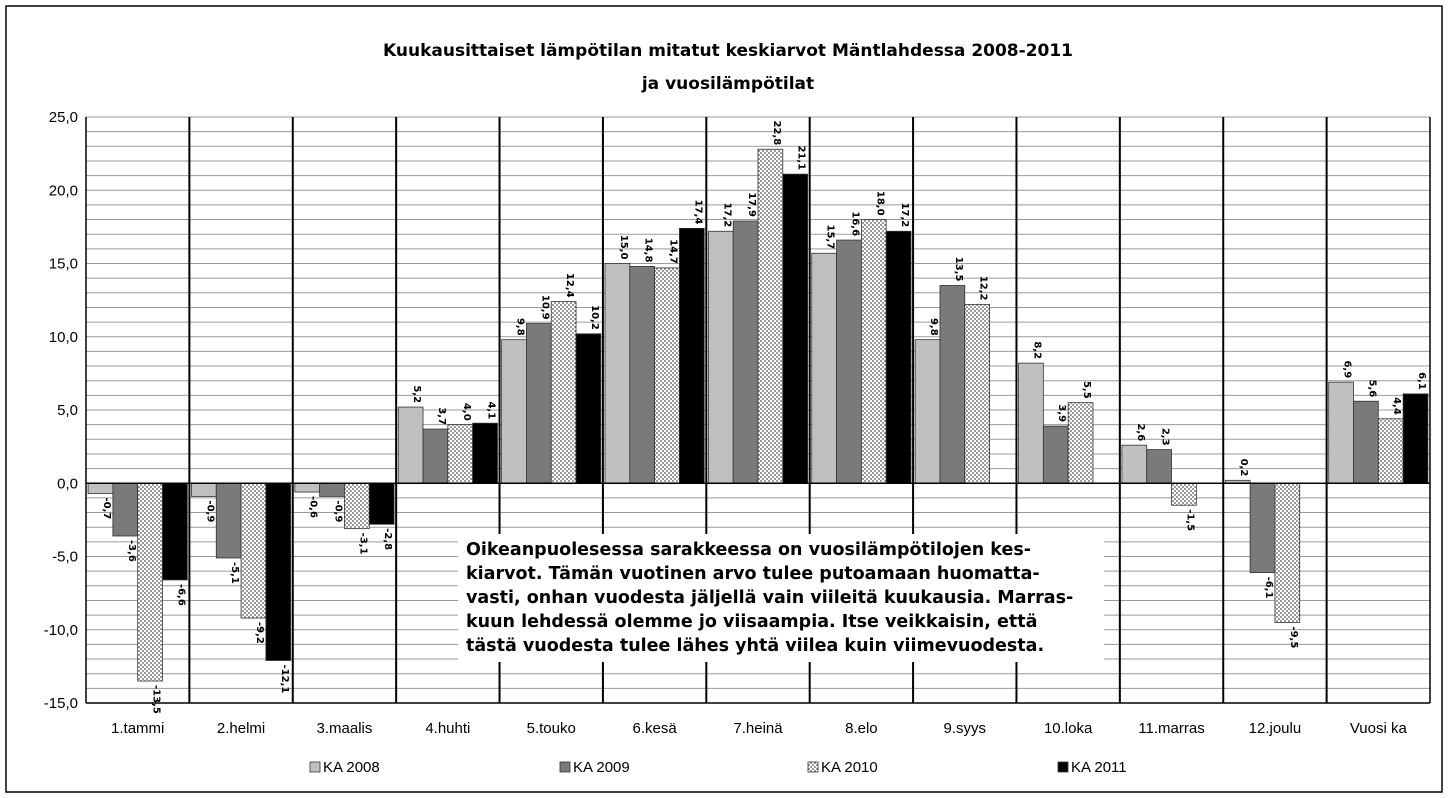 This screenshot has height=798, width=1448. I want to click on y-tick-label: 0,0, so click(67, 483).